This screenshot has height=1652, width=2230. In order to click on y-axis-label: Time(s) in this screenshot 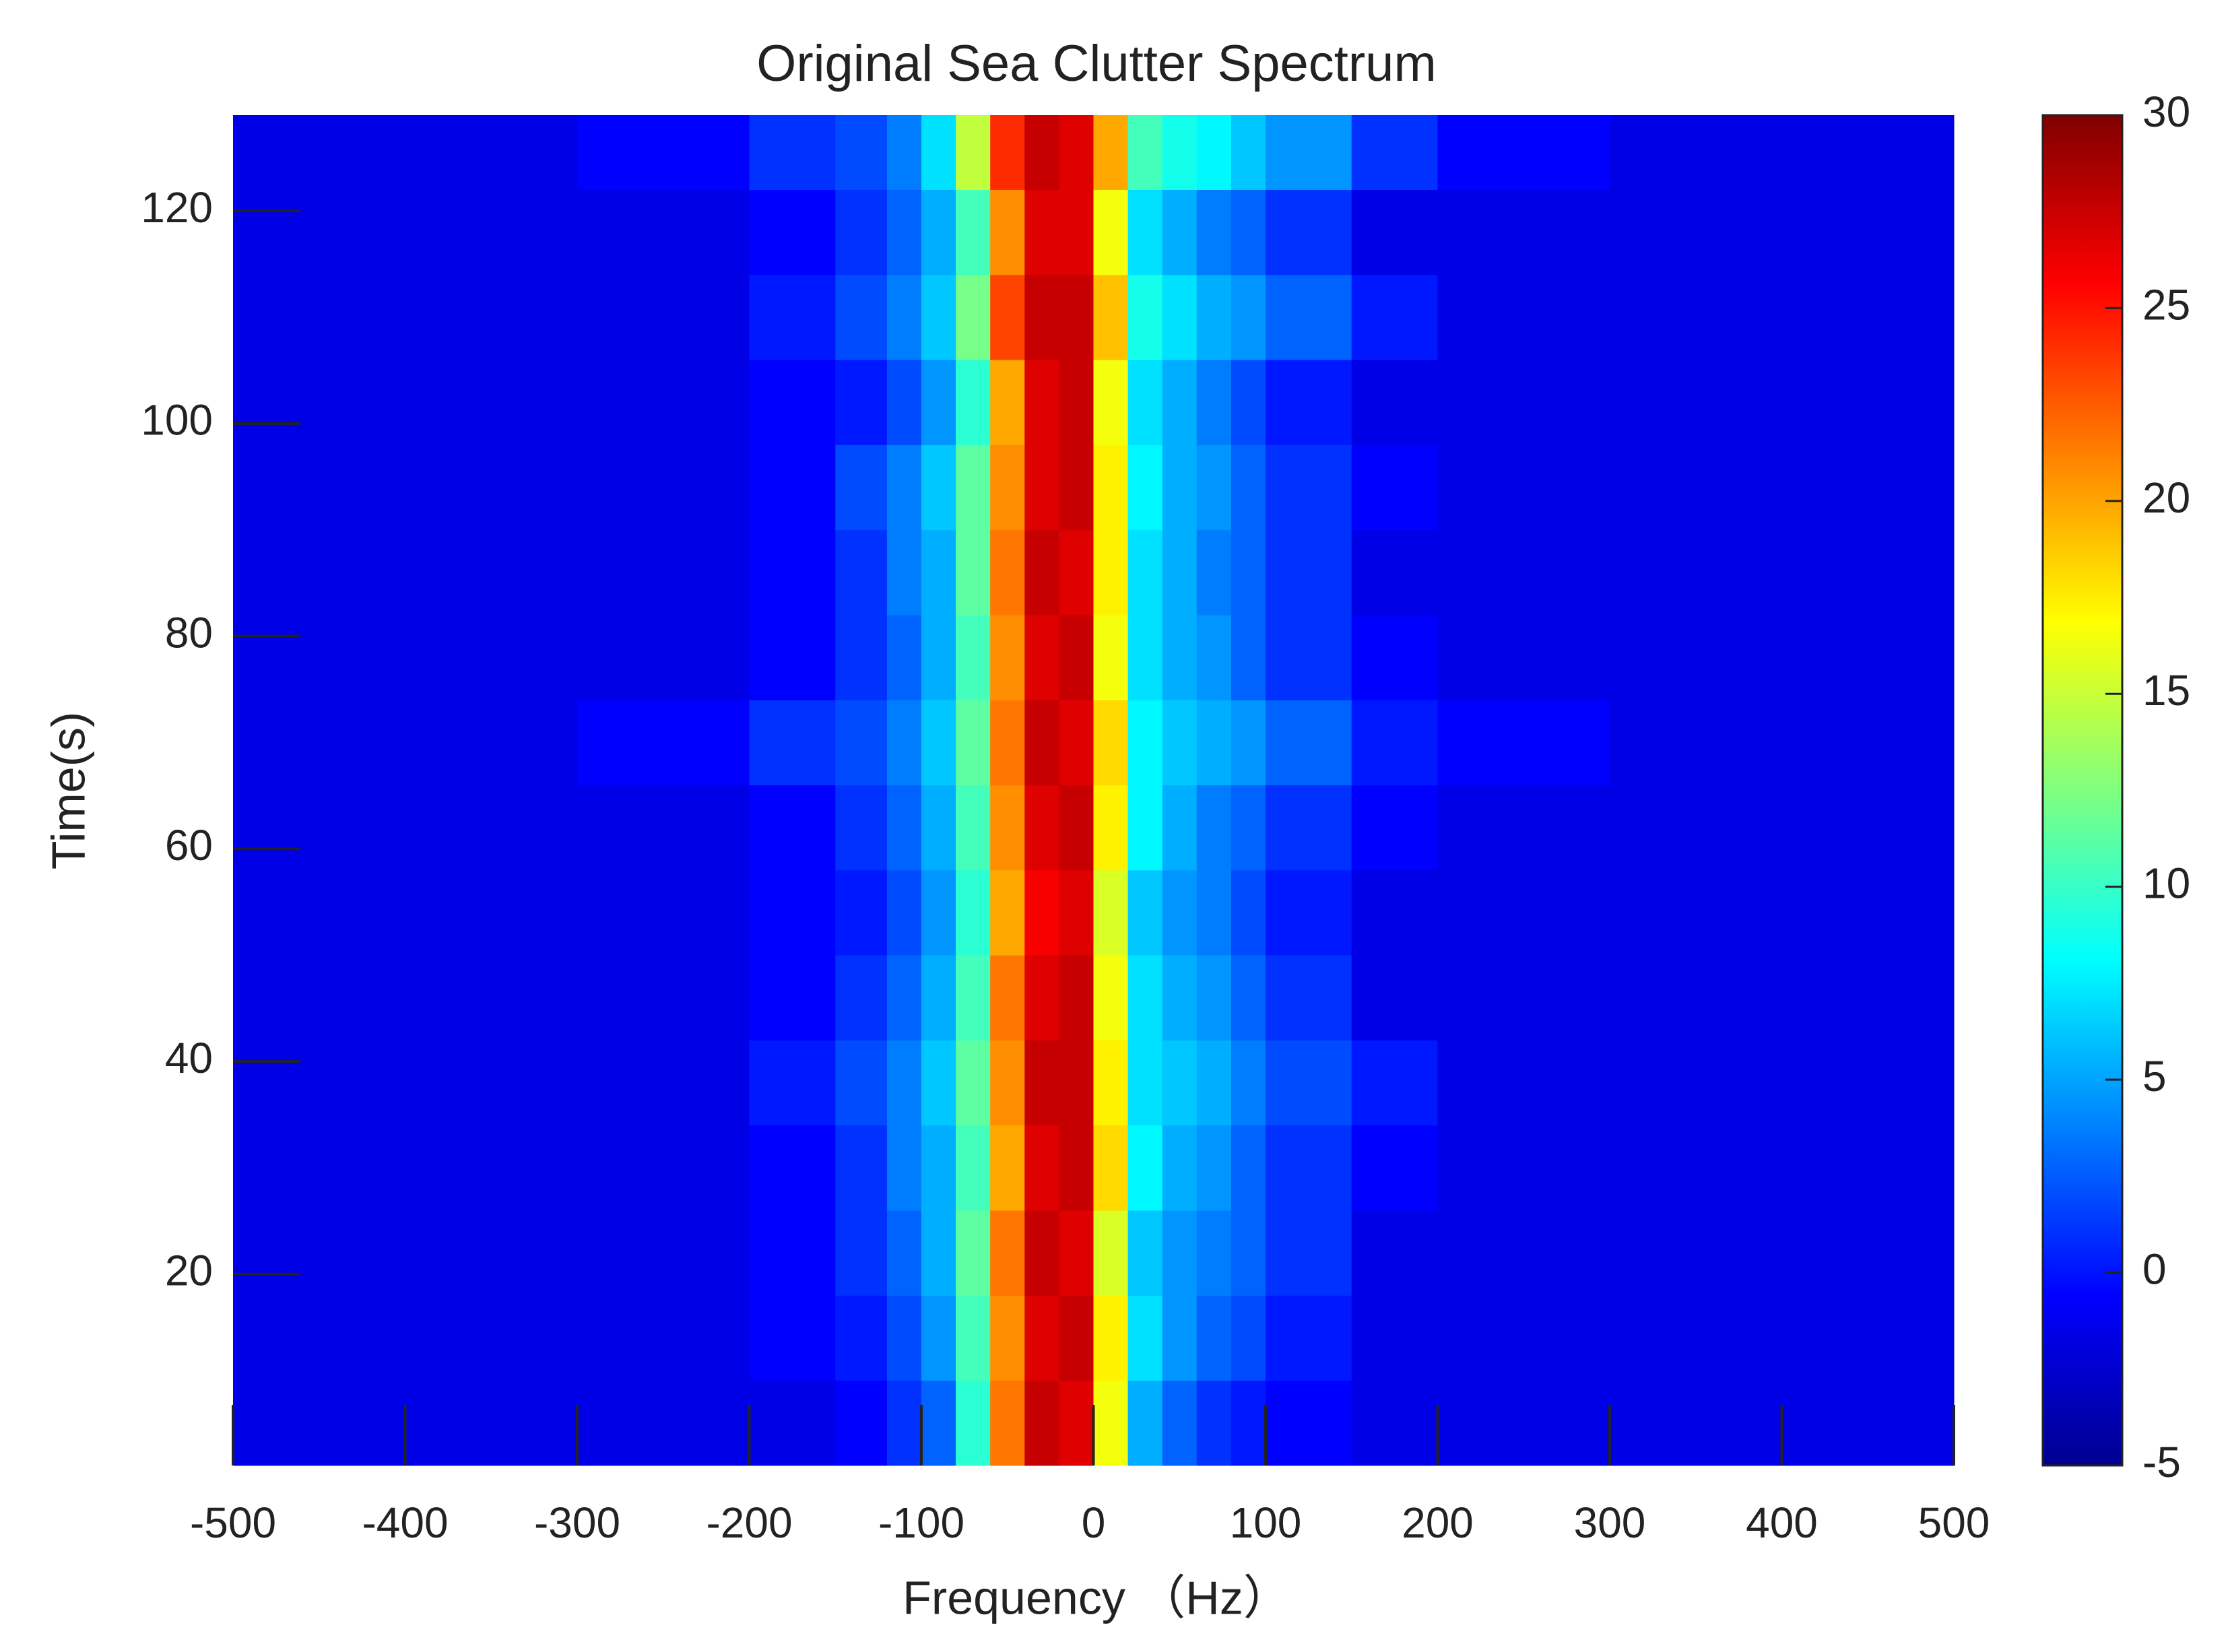, I will do `click(68, 791)`.